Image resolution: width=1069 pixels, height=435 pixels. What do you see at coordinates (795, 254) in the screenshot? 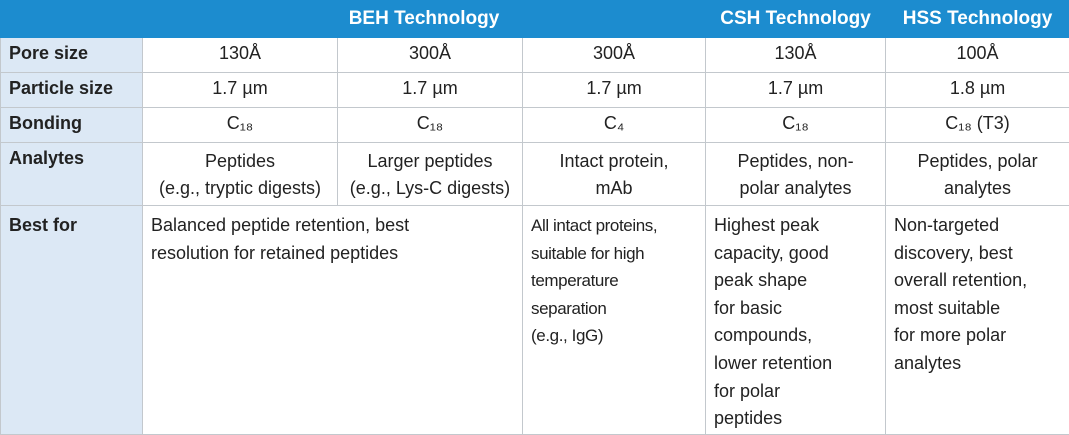
I see `cell-line: capacity, good` at bounding box center [795, 254].